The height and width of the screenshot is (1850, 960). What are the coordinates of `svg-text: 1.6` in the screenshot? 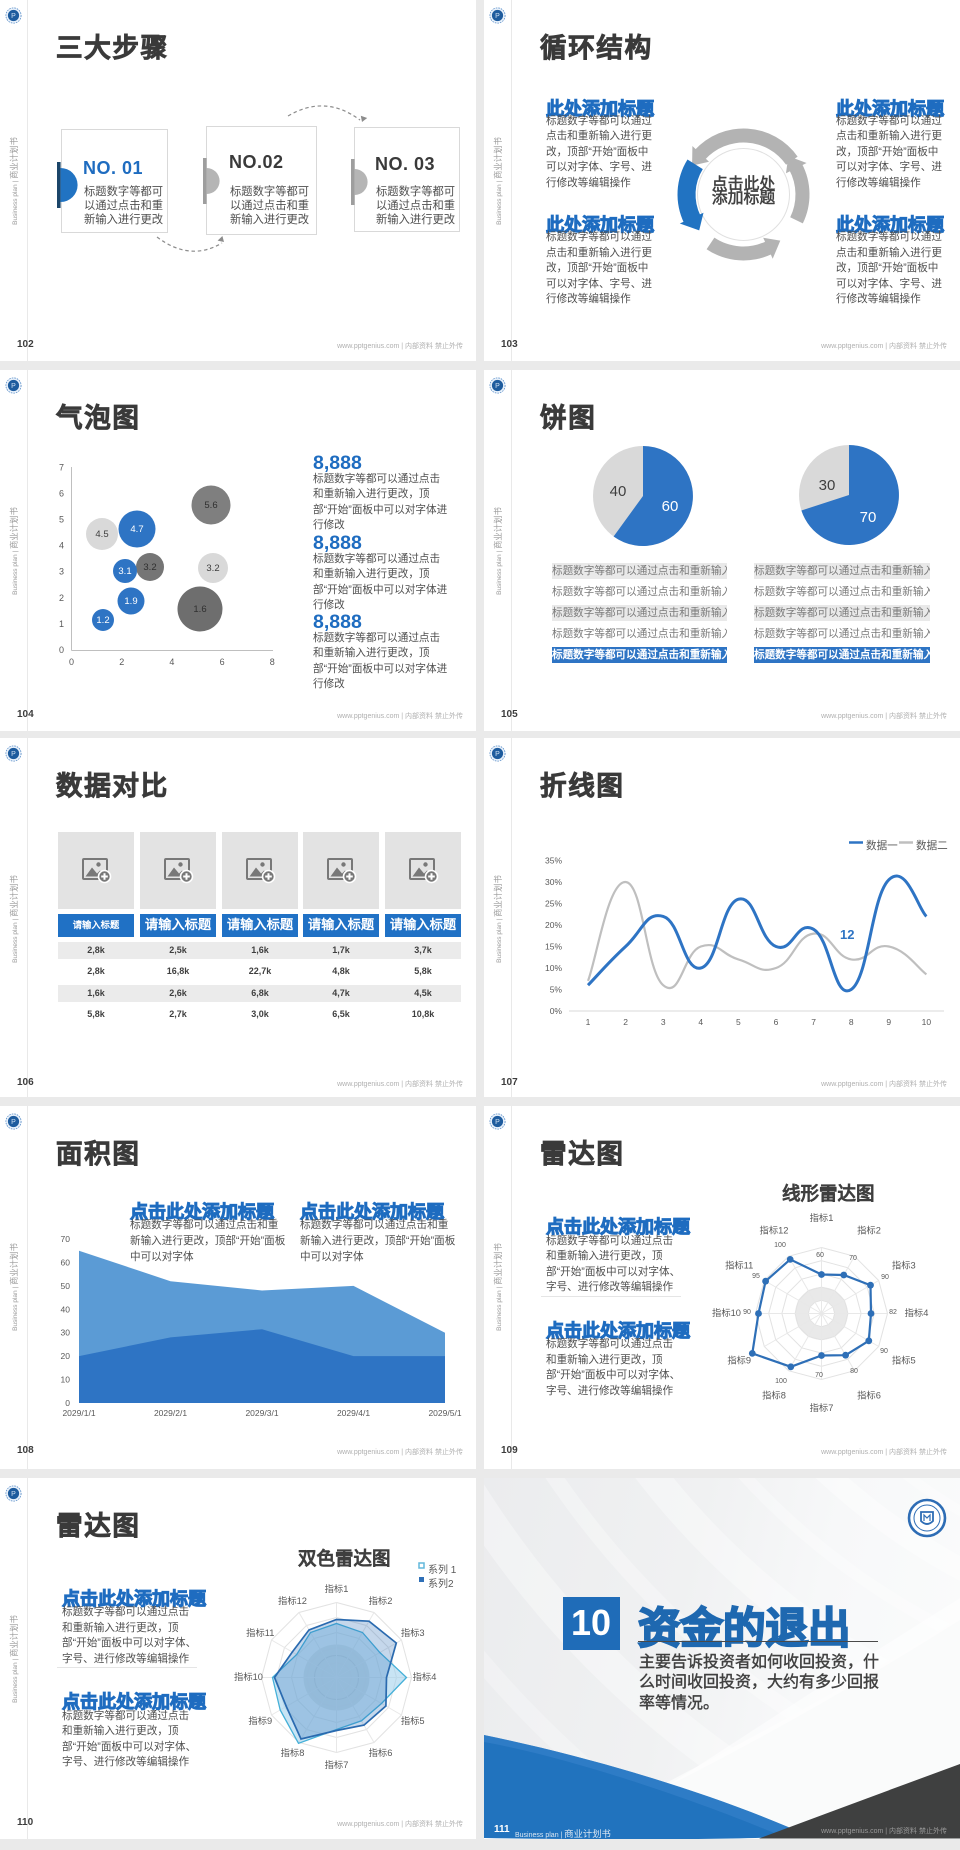 It's located at (199, 609).